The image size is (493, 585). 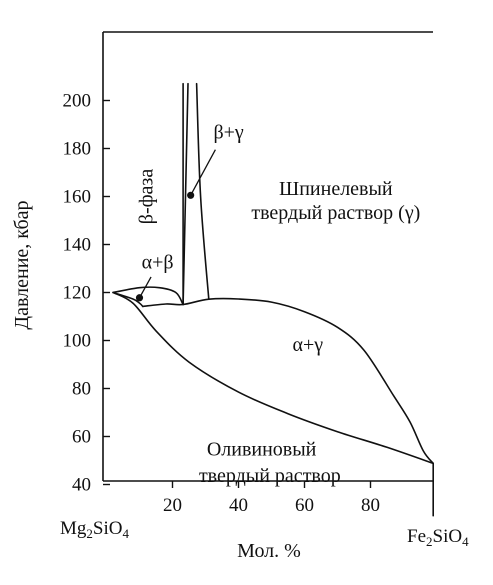 I want to click on region-label-1: β-фаза, so click(x=146, y=197).